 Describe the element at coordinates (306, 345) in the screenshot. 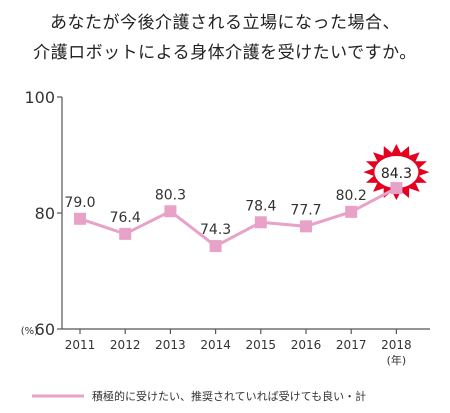

I see `x-tick-label: 2016` at that location.